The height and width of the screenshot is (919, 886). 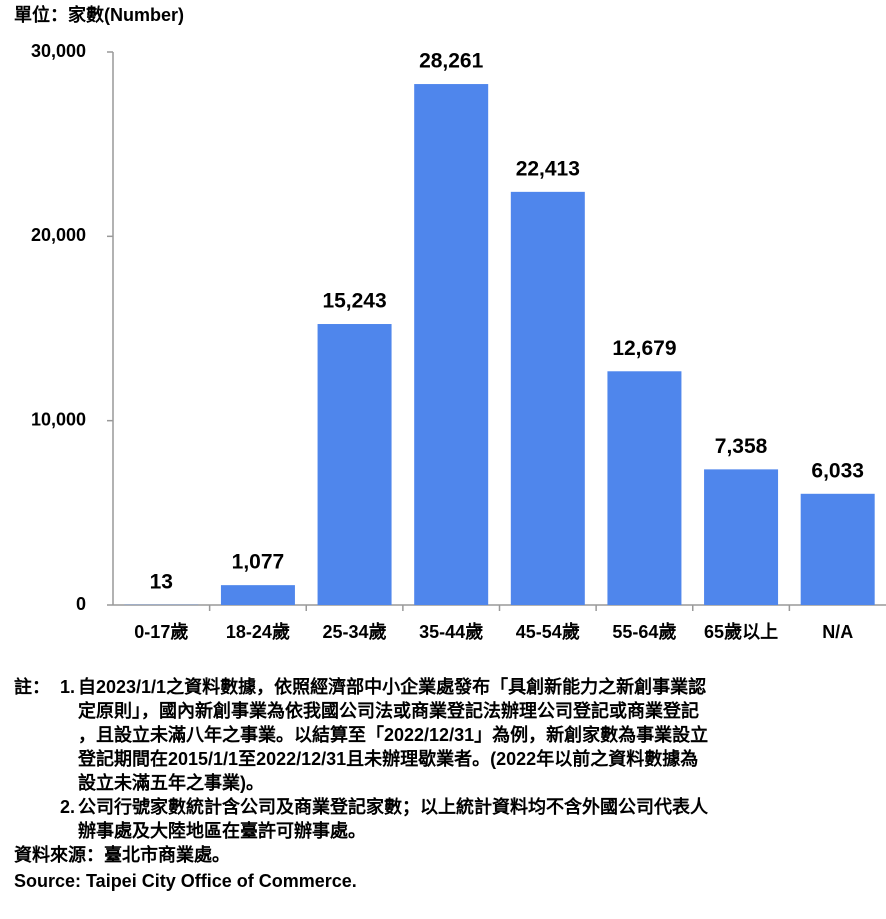 What do you see at coordinates (644, 348) in the screenshot?
I see `value-label: 12,679` at bounding box center [644, 348].